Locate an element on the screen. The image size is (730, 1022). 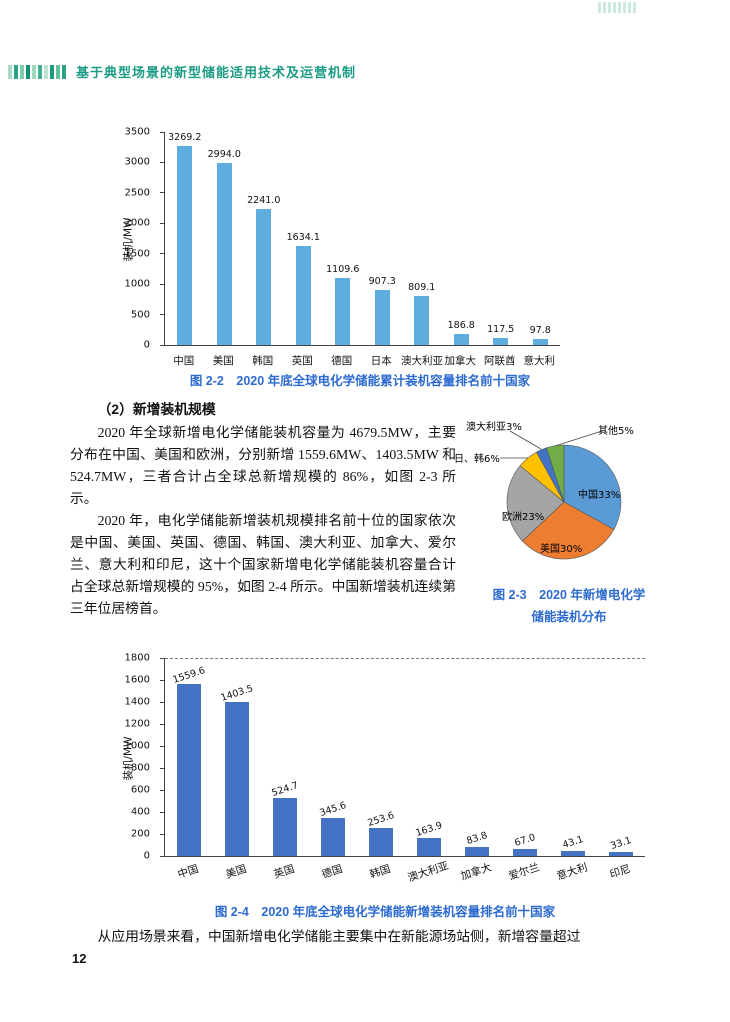
section-heading: （2）新增装机规模 is located at coordinates (156, 409).